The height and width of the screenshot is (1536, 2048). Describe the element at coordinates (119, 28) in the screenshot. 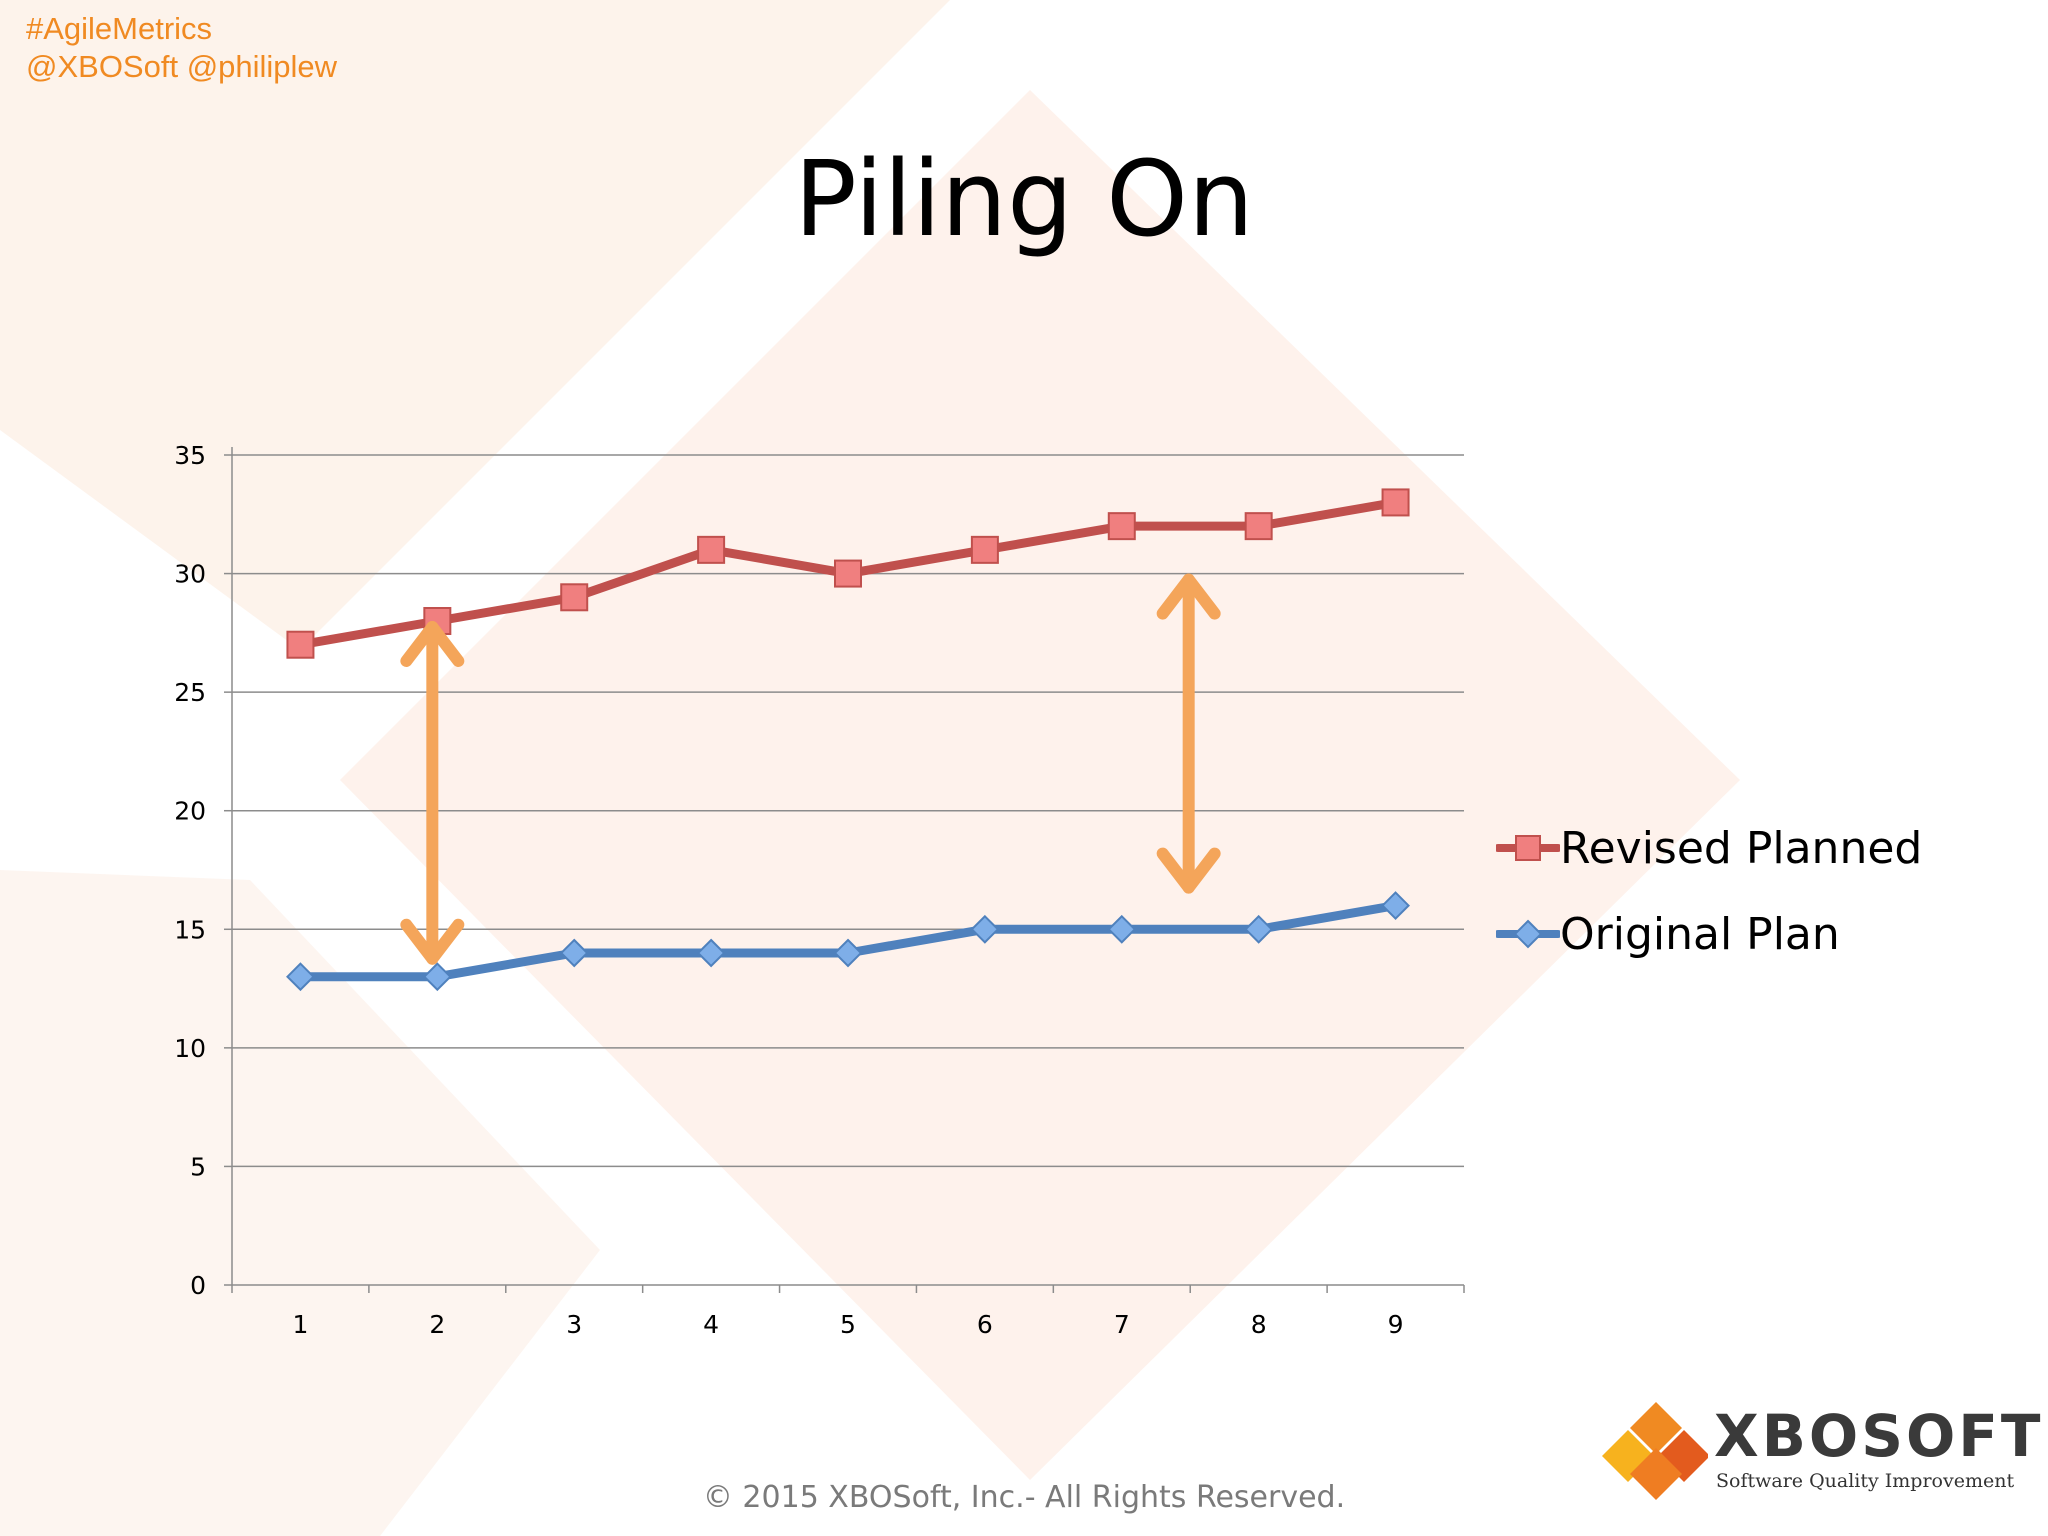

I see `hashtag-text: #AgileMetrics` at that location.